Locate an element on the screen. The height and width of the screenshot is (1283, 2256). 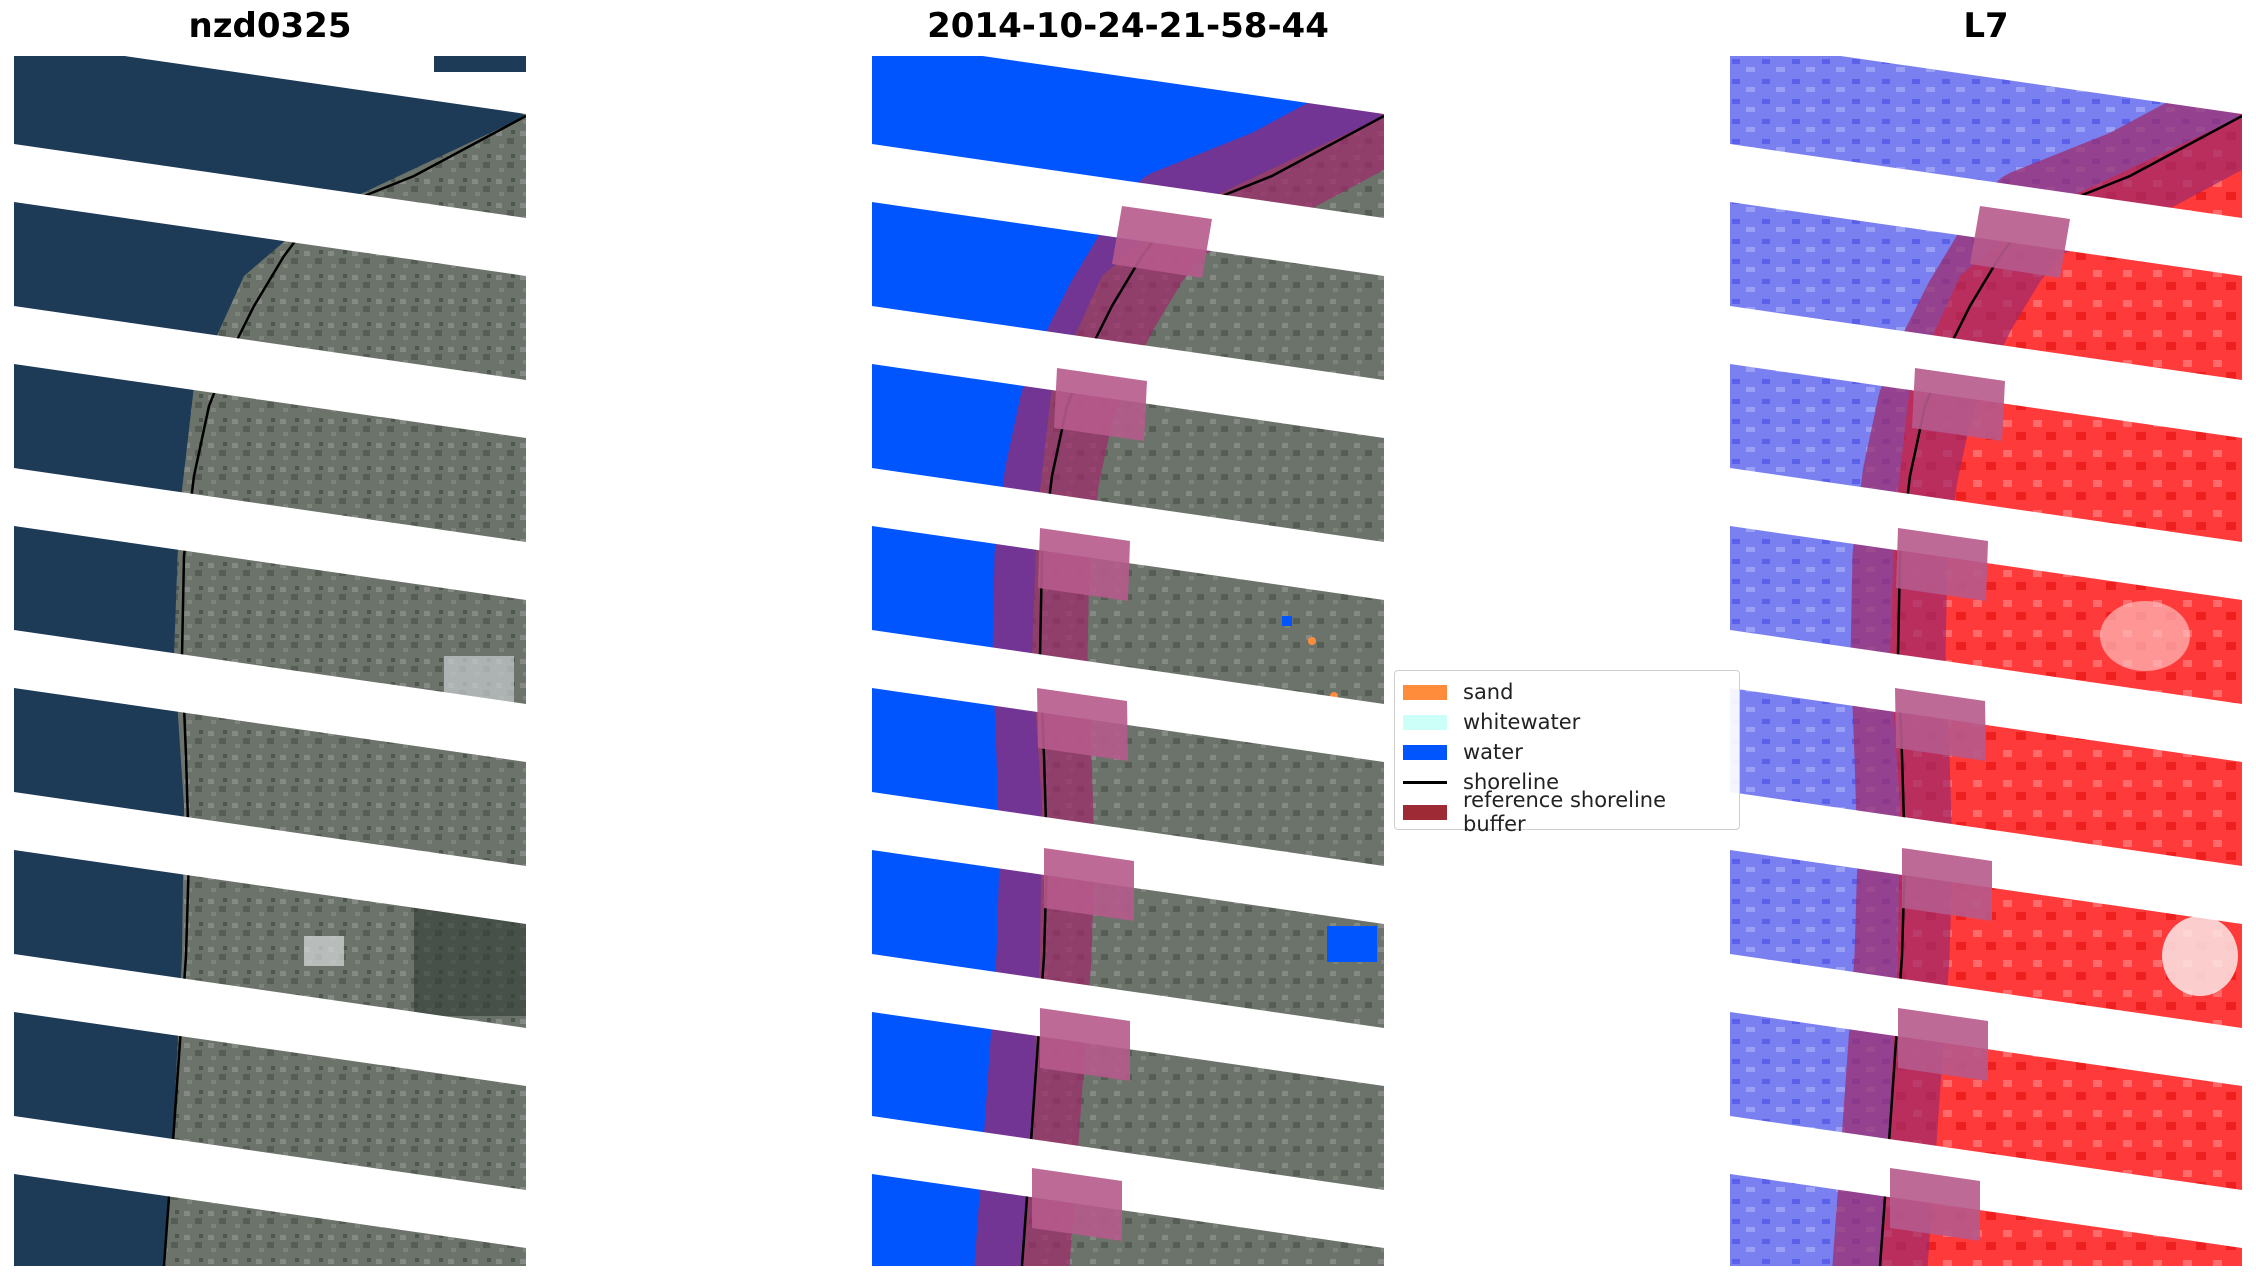
legend-label-sand: sand is located at coordinates (1488, 692).